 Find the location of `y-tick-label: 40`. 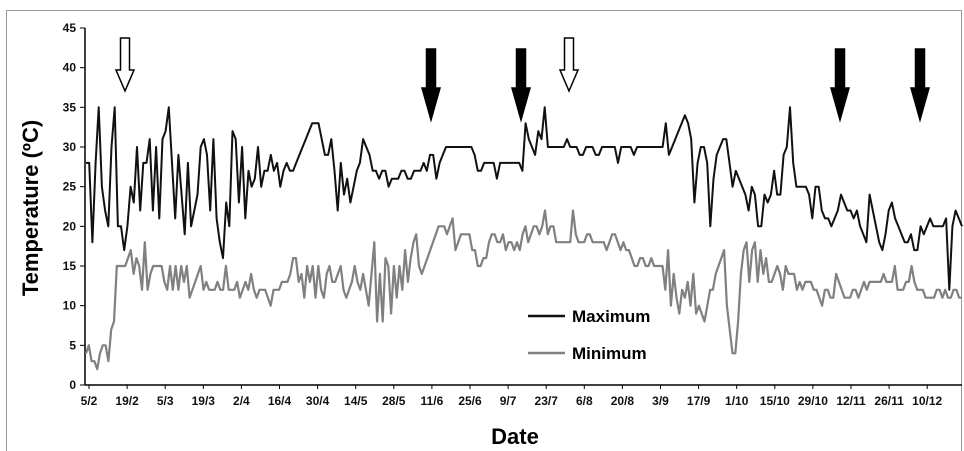

y-tick-label: 40 is located at coordinates (70, 68).